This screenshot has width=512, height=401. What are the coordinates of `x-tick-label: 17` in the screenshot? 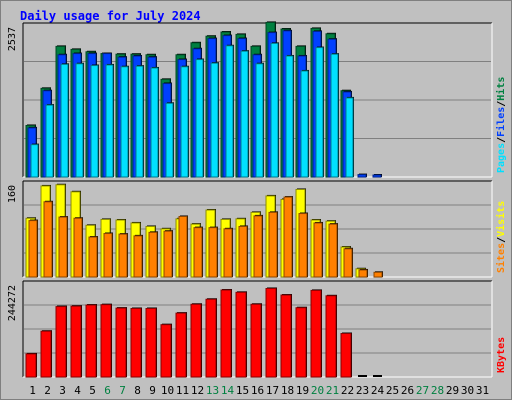 It's located at (272, 390).